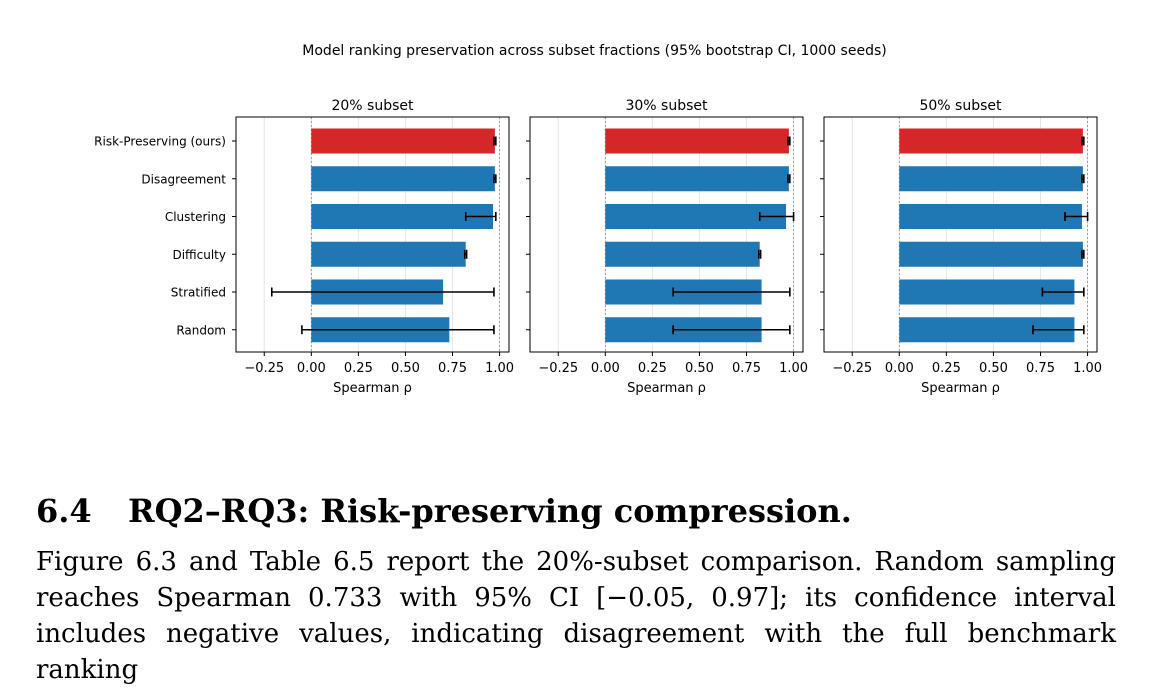  I want to click on y-tick-label: Disagreement, so click(183, 179).